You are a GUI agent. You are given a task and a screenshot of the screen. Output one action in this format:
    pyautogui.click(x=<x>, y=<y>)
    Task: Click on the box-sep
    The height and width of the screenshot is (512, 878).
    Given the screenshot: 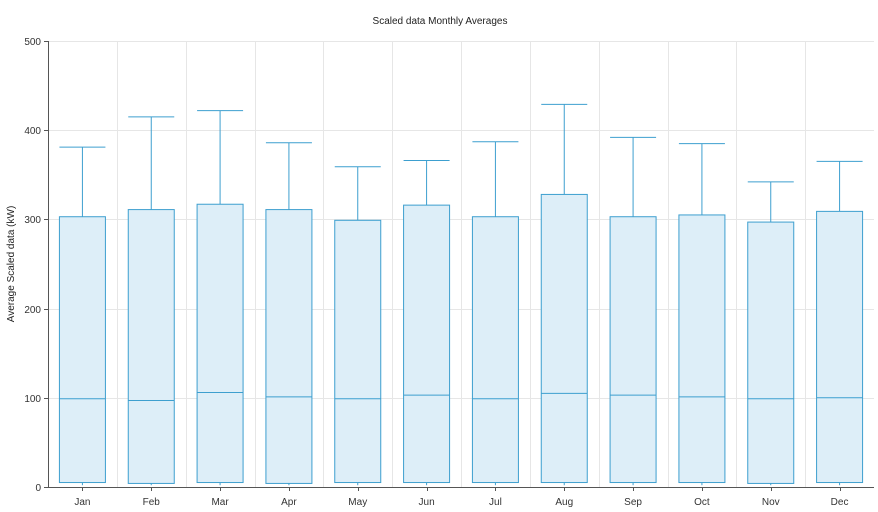 What is the action you would take?
    pyautogui.click(x=633, y=311)
    